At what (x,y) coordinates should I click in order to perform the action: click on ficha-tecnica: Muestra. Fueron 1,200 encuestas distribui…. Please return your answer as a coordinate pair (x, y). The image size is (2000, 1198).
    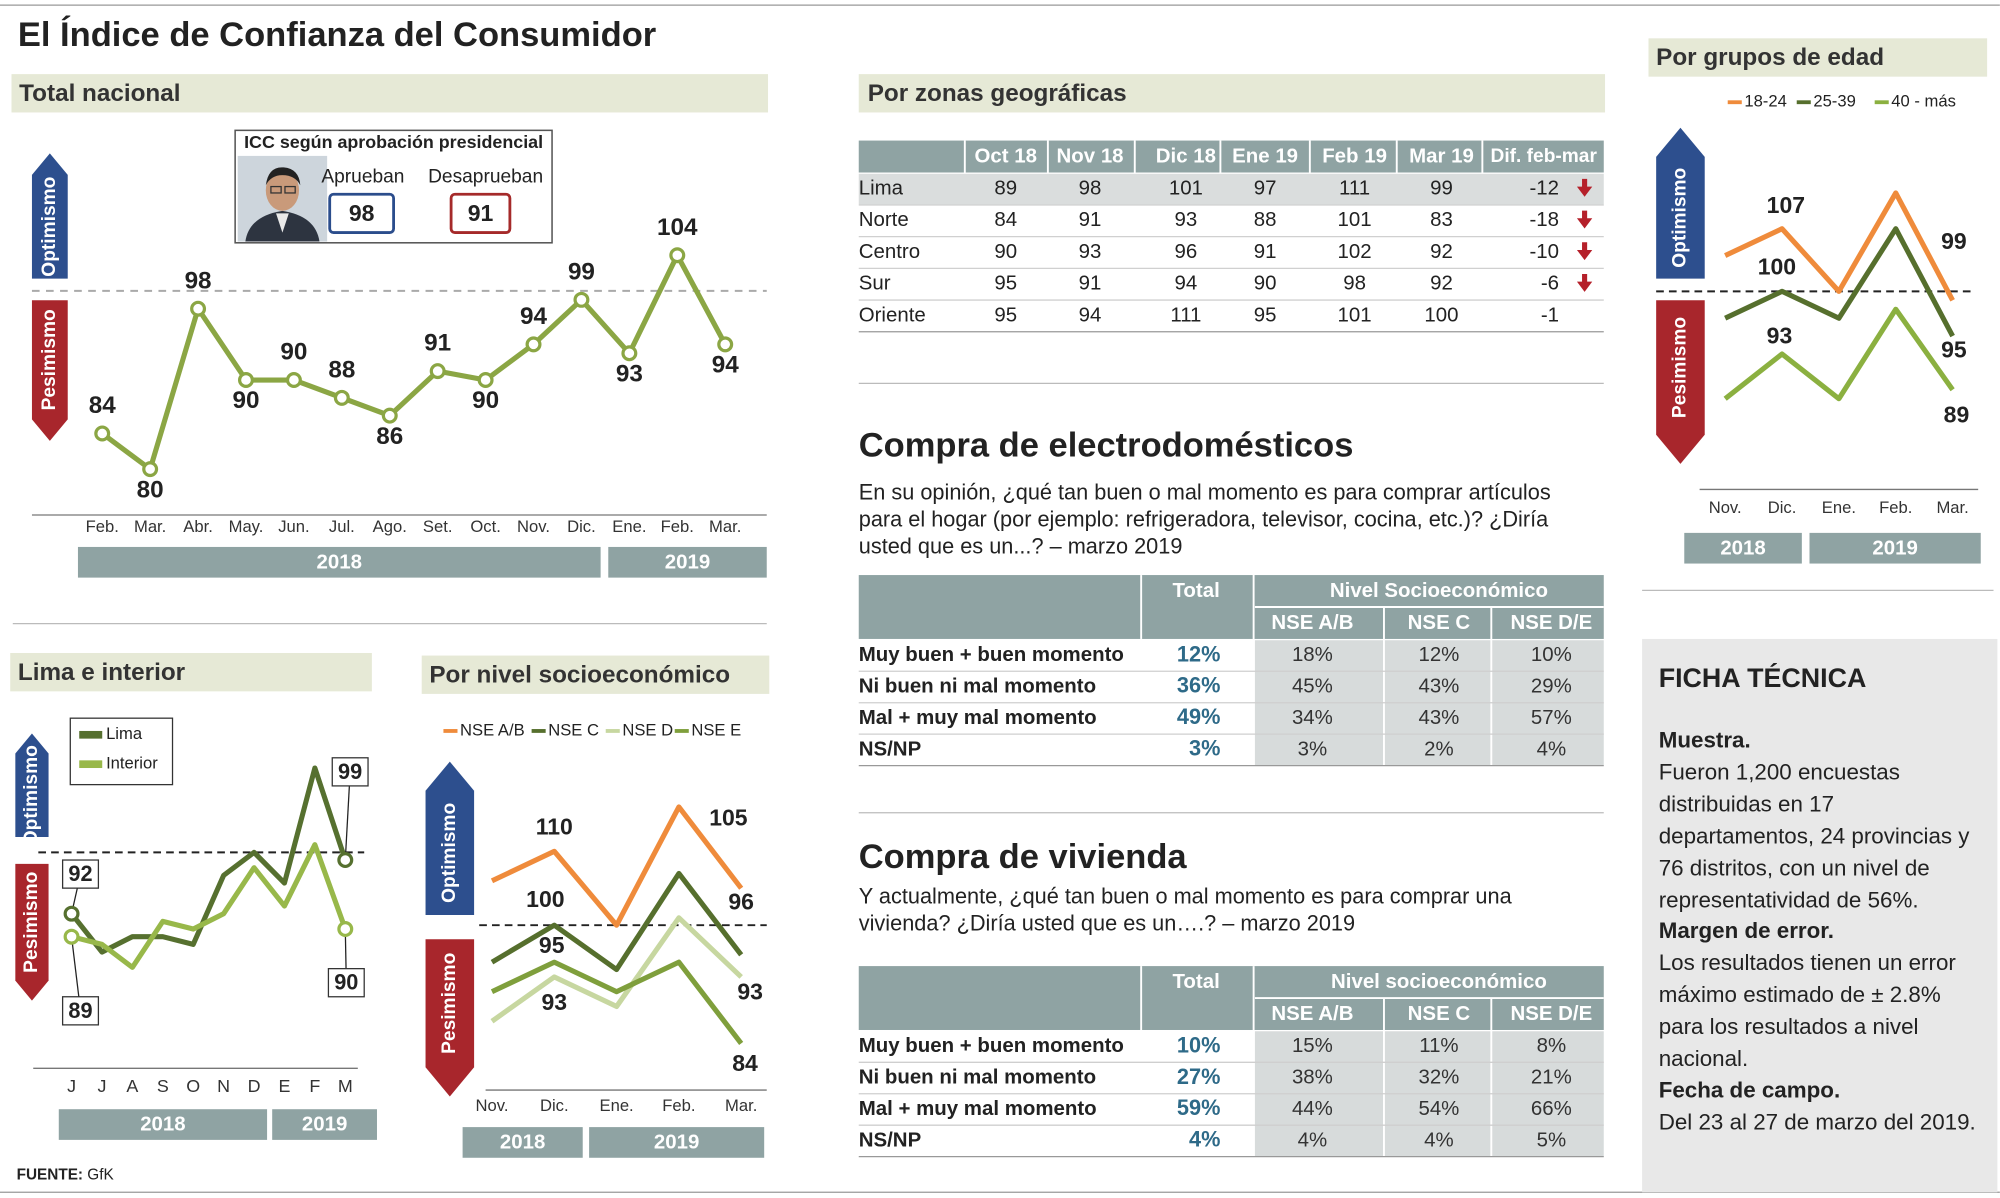
    Looking at the image, I should click on (1824, 932).